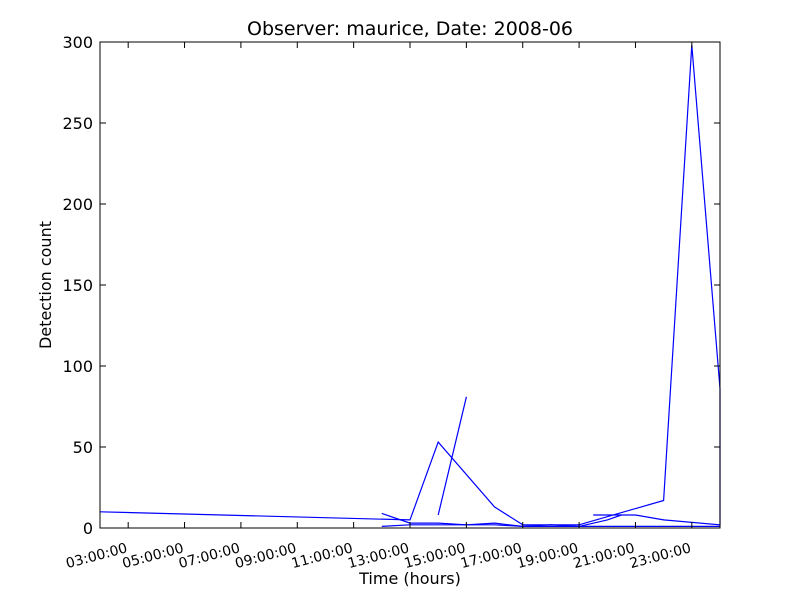  What do you see at coordinates (77, 42) in the screenshot?
I see `y-tick-label: 300` at bounding box center [77, 42].